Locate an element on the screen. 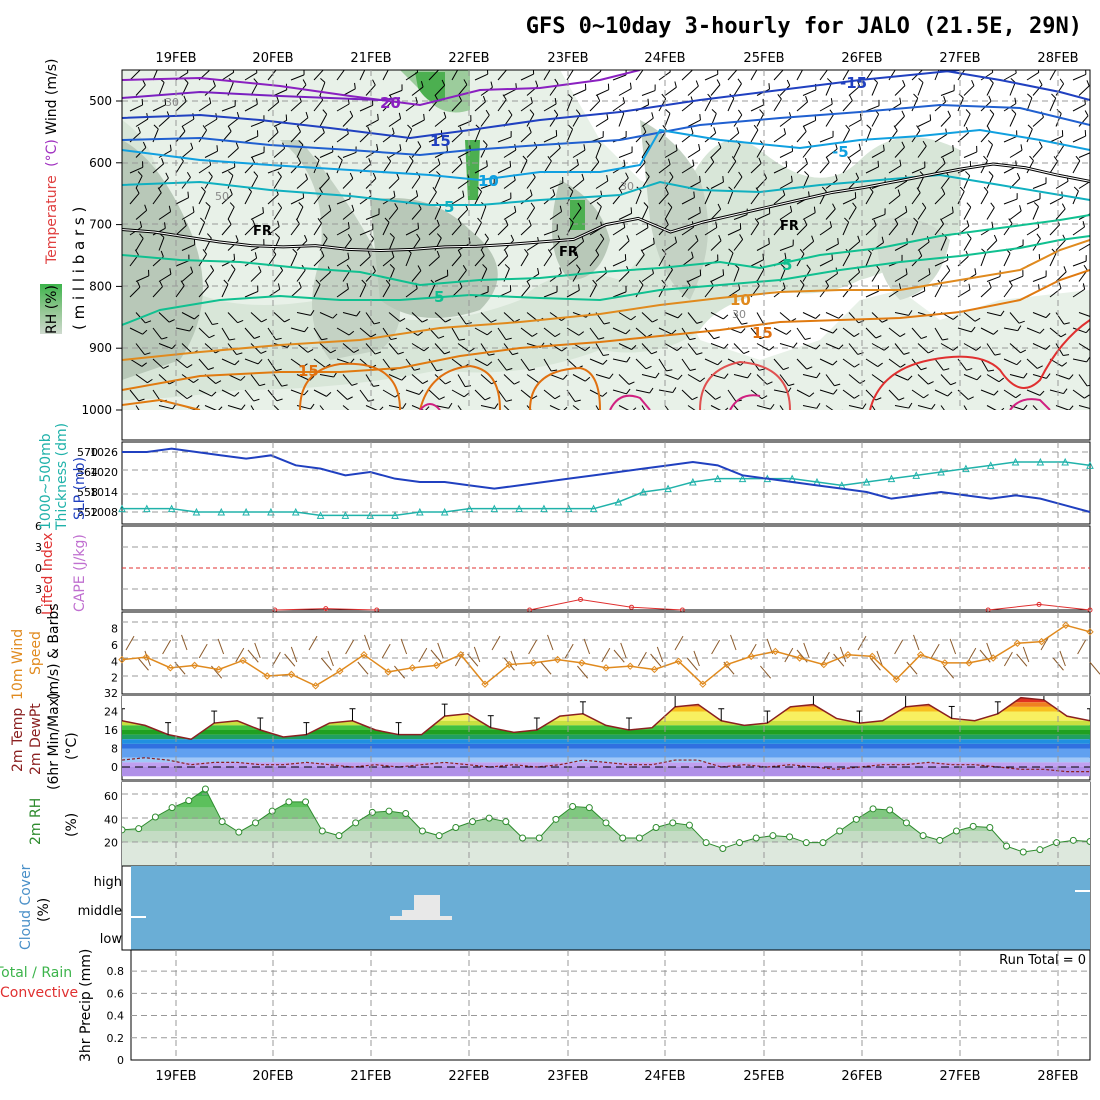 The height and width of the screenshot is (1100, 1100). lifted-tick-label: 3 is located at coordinates (38, 589).